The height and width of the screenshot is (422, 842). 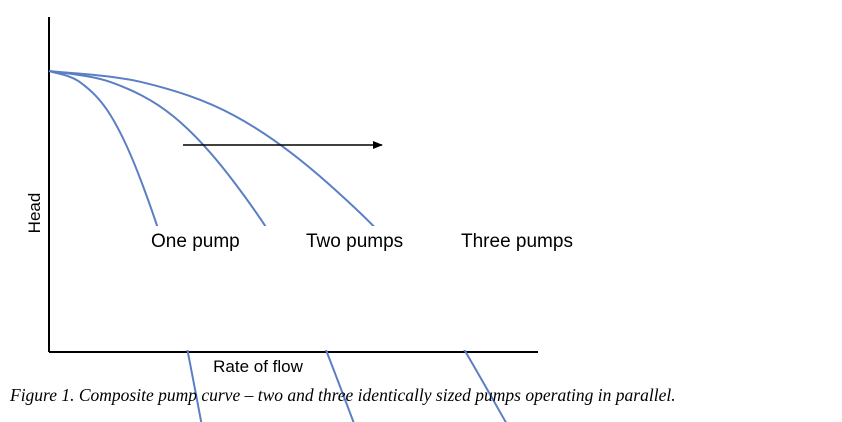 What do you see at coordinates (258, 366) in the screenshot?
I see `x-axis-title: Rate of flow` at bounding box center [258, 366].